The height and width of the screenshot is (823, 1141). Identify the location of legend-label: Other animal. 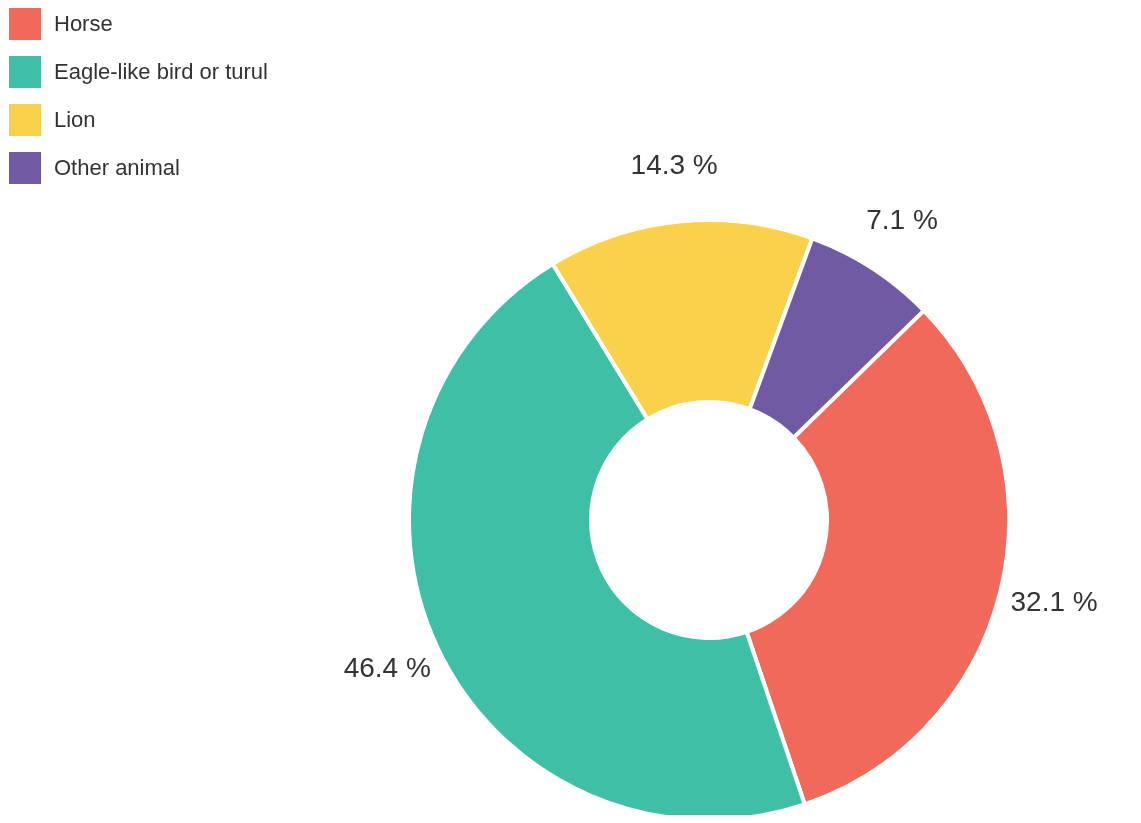
(117, 167).